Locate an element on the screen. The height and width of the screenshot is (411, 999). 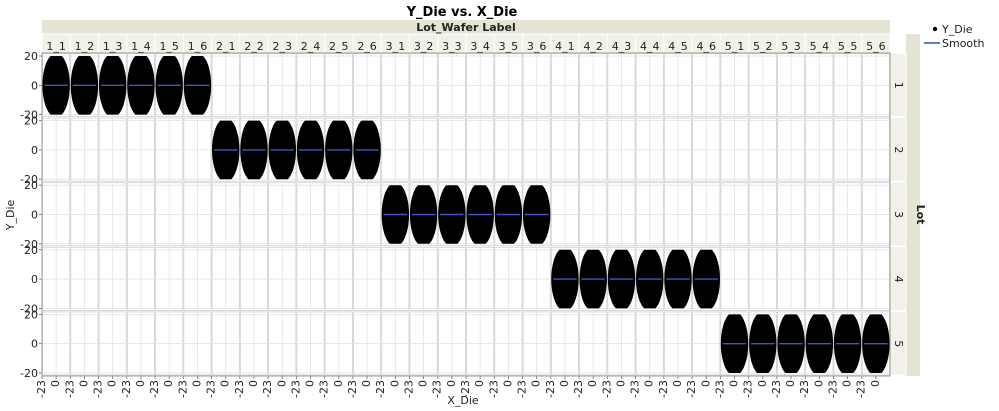
column-strip-label: 4_5 is located at coordinates (678, 46).